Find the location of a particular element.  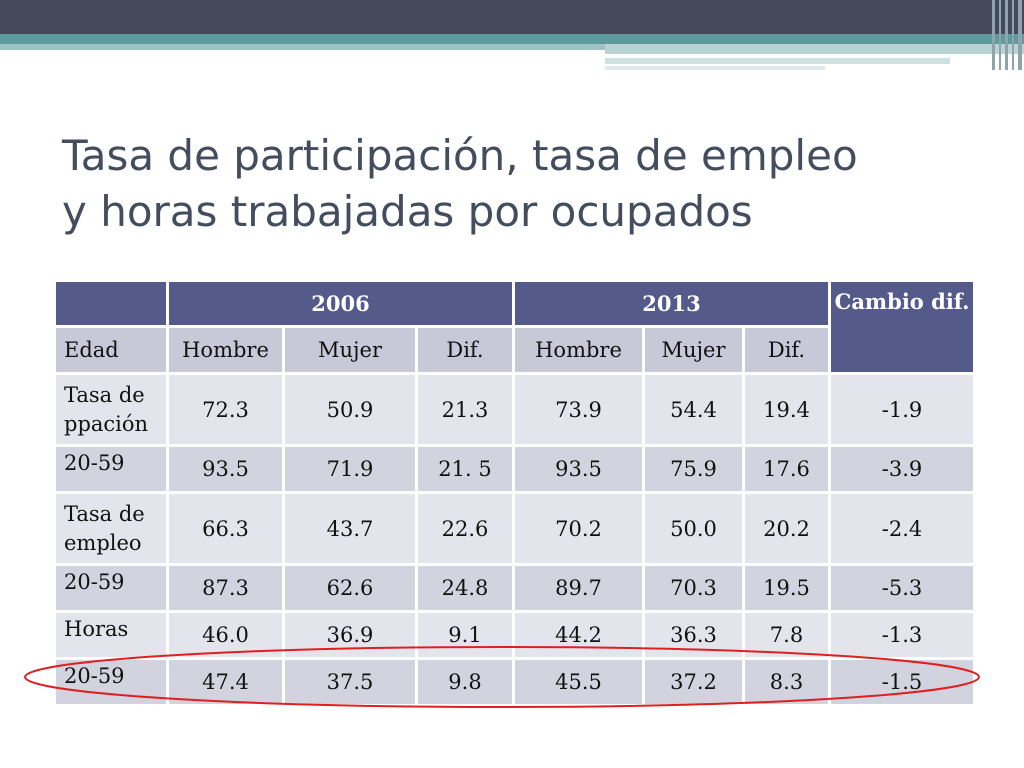

header-hombre-2006: Hombre is located at coordinates (225, 350).